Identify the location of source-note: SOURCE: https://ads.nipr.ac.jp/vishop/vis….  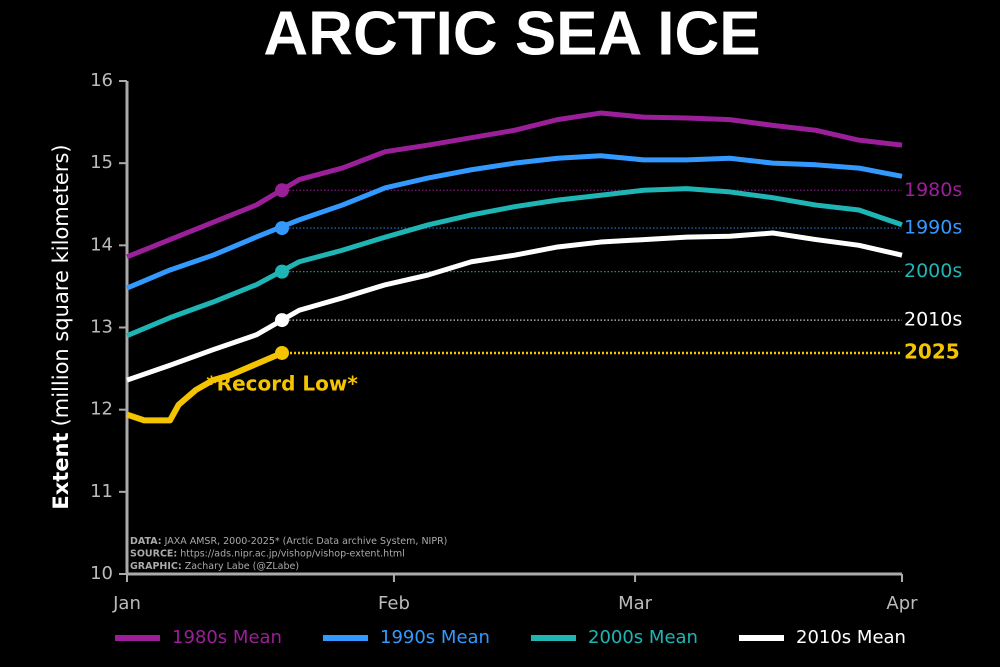
(267, 553).